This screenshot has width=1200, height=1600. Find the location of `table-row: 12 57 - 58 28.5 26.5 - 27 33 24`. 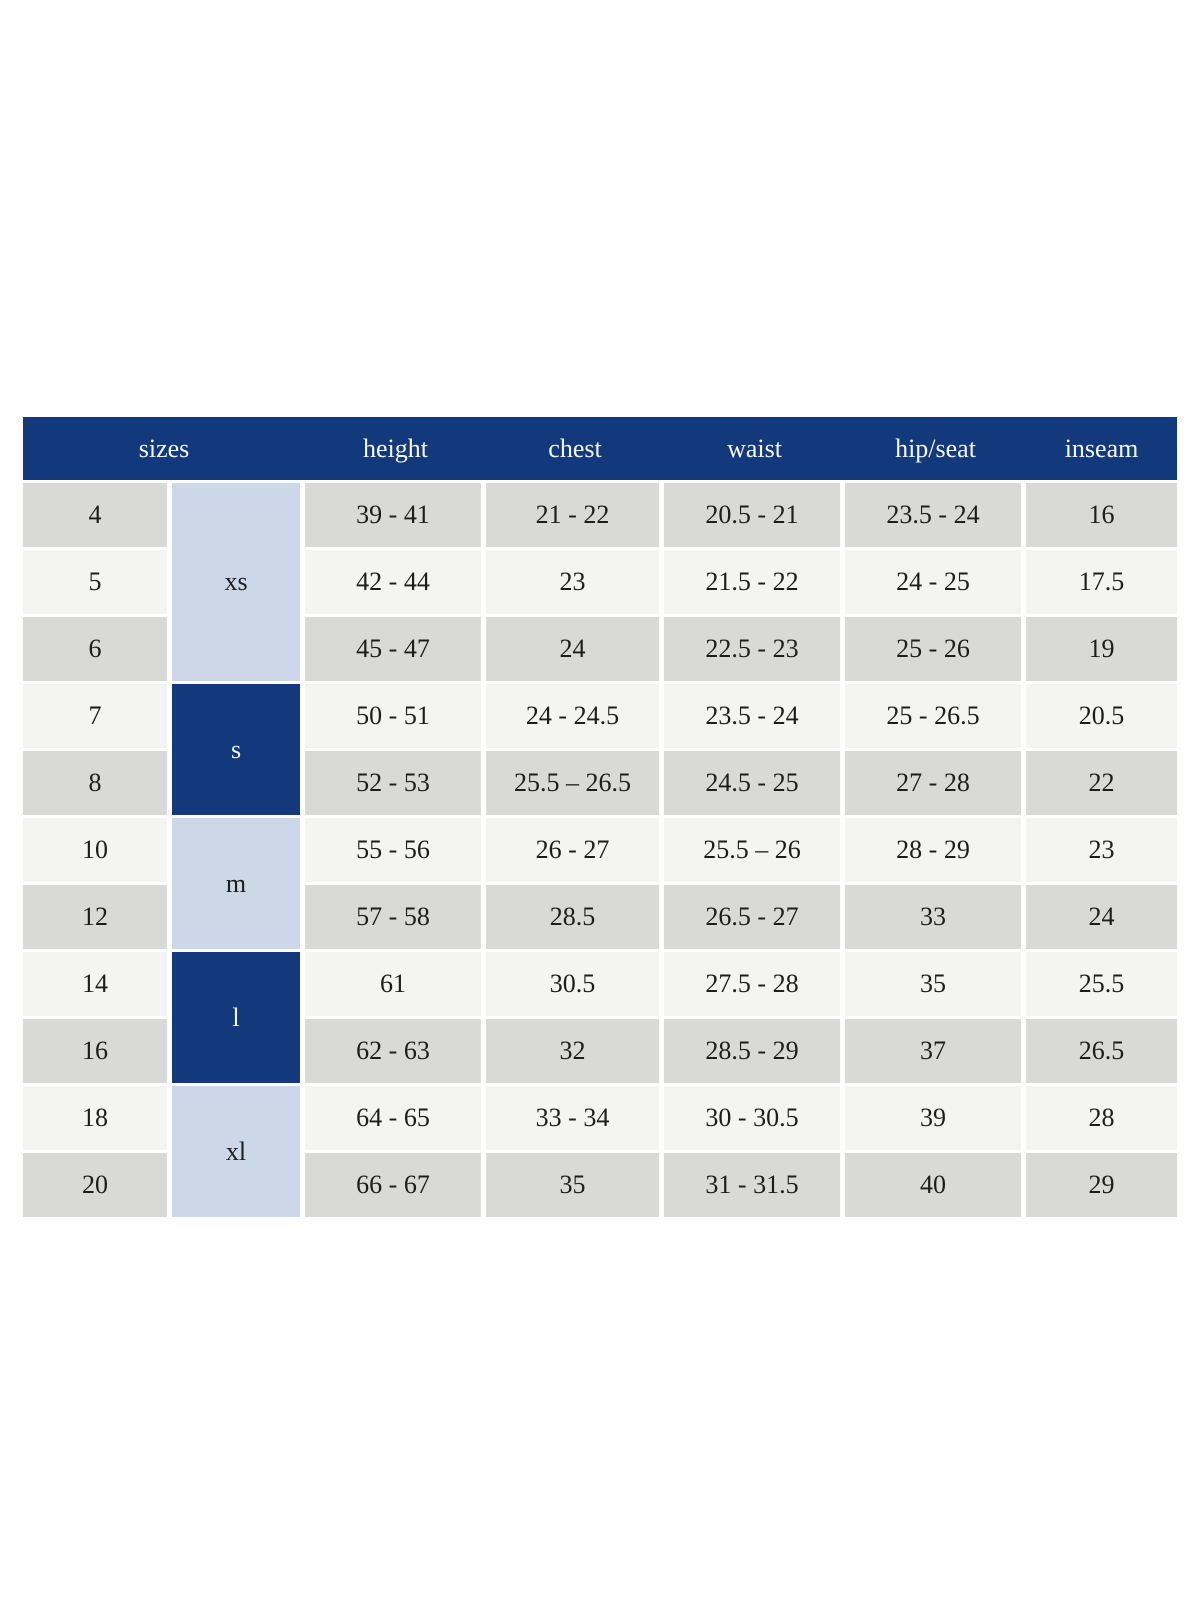

table-row: 12 57 - 58 28.5 26.5 - 27 33 24 is located at coordinates (600, 918).